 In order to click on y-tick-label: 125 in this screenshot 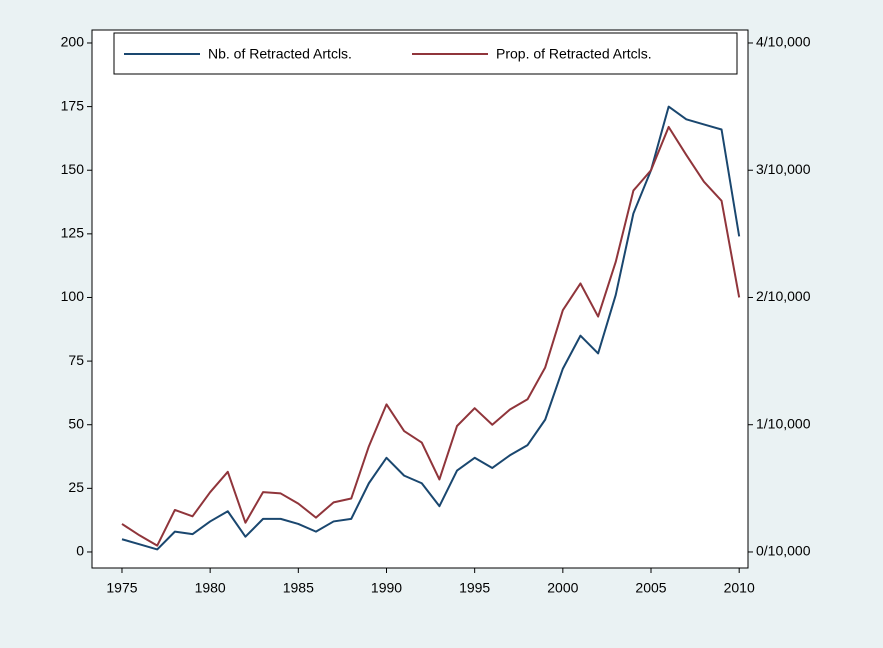, I will do `click(73, 233)`.